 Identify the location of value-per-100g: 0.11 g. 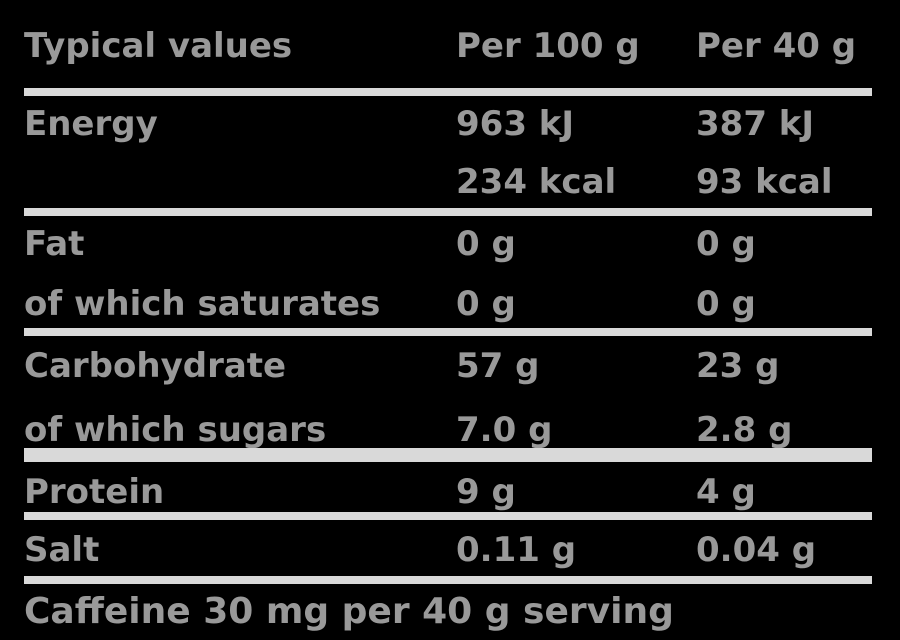
(516, 550).